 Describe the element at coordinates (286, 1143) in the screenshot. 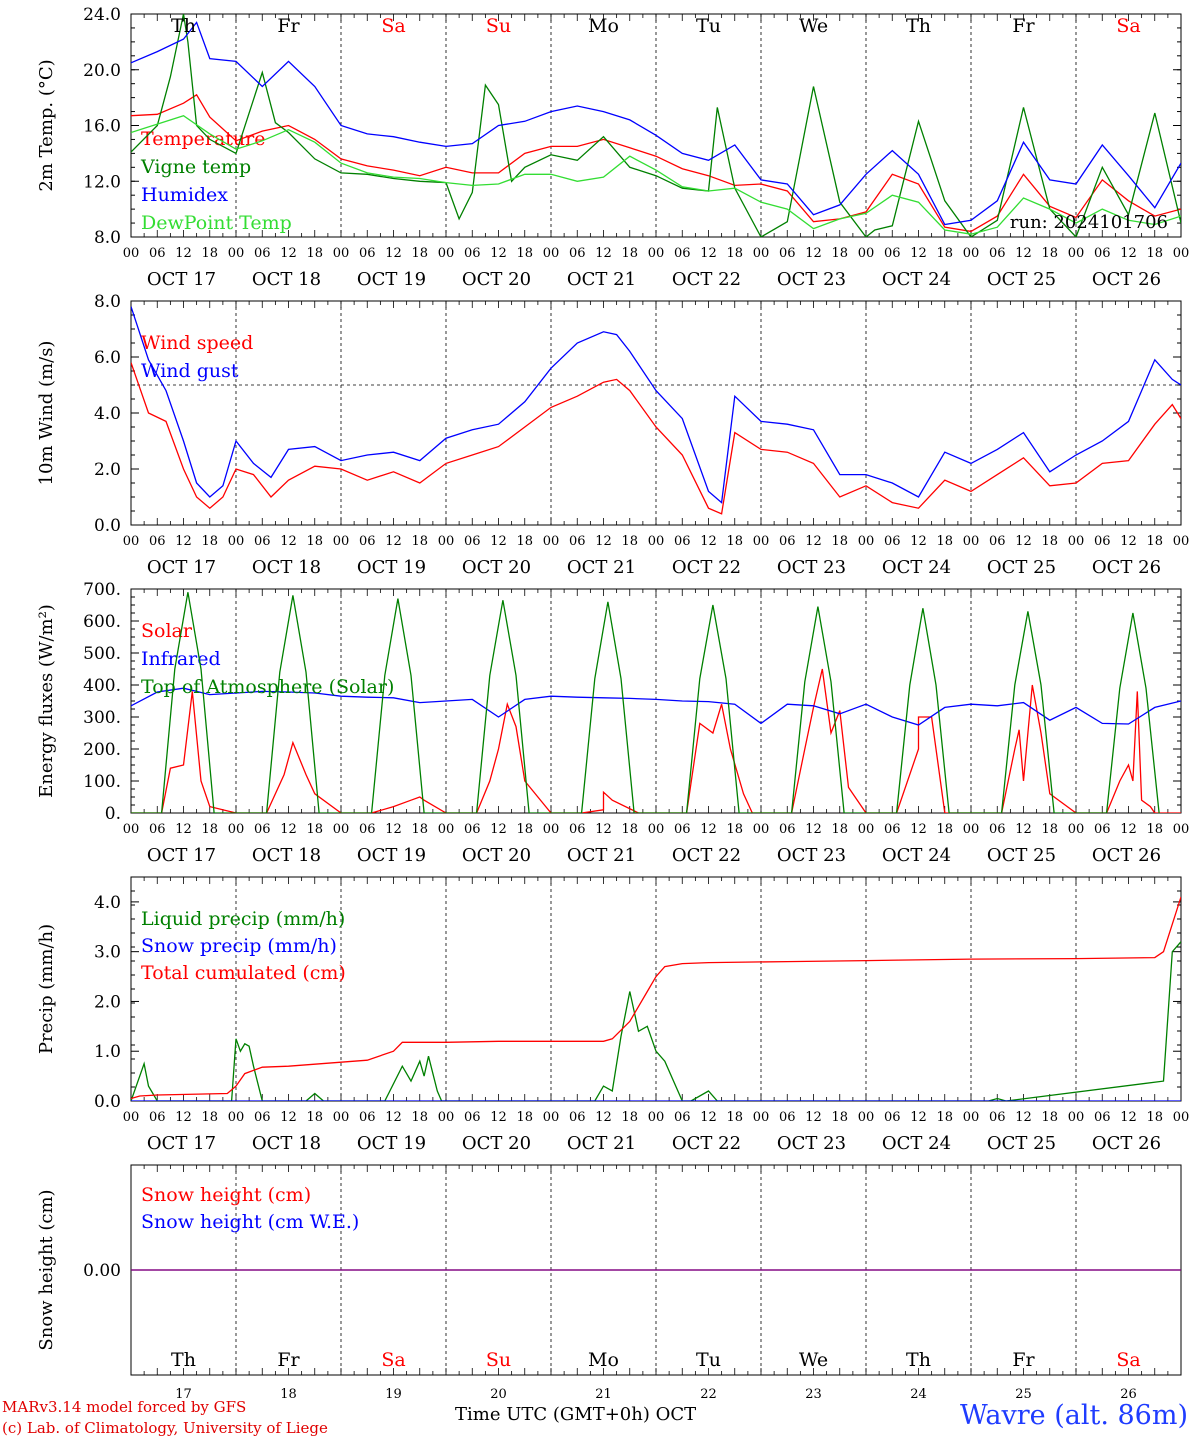

I see `date-label: OCT 18` at that location.